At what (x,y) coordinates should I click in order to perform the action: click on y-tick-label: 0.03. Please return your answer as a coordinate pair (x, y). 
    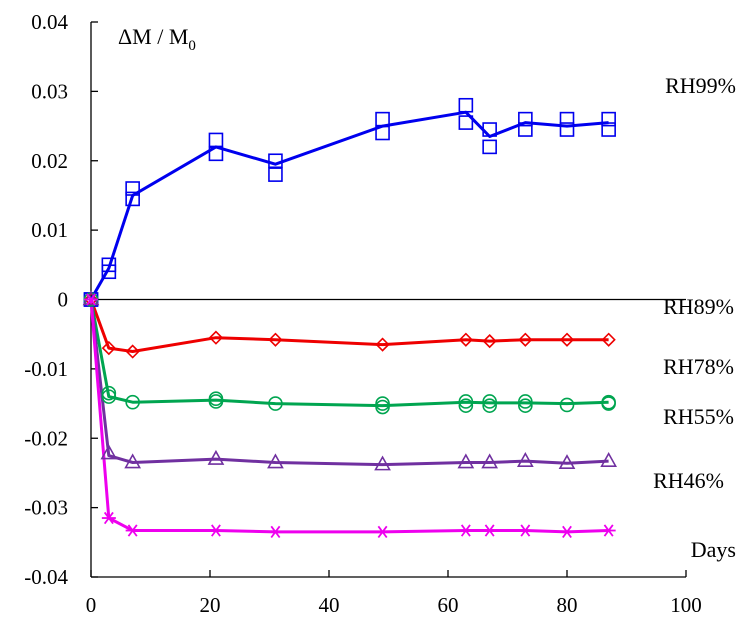
    Looking at the image, I should click on (49, 91).